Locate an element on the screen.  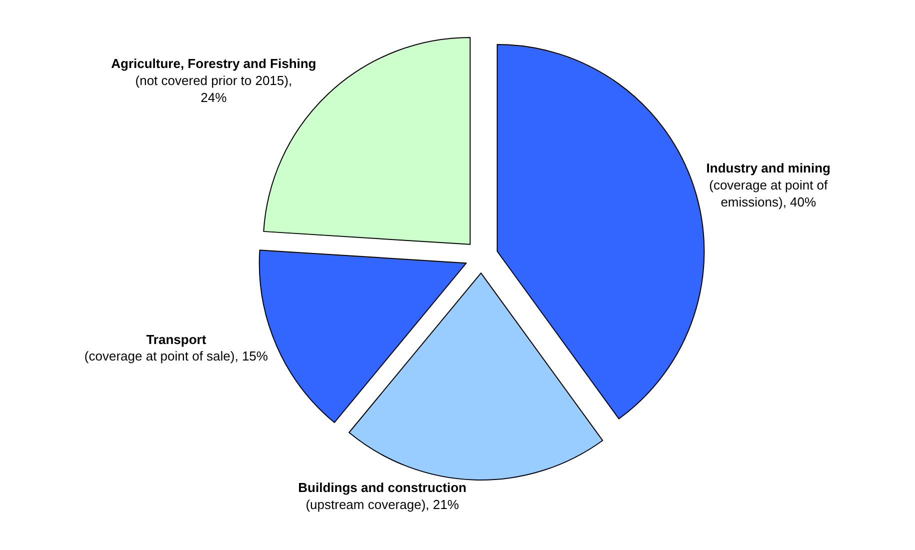
data-label: (upstream coverage), 21% is located at coordinates (383, 504).